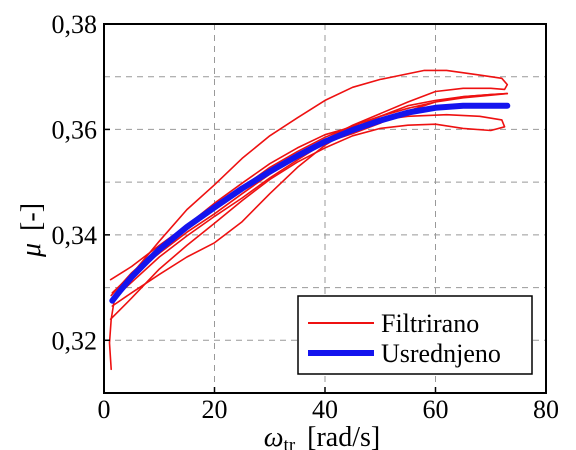  Describe the element at coordinates (215, 409) in the screenshot. I see `x-tick-label: 20` at that location.